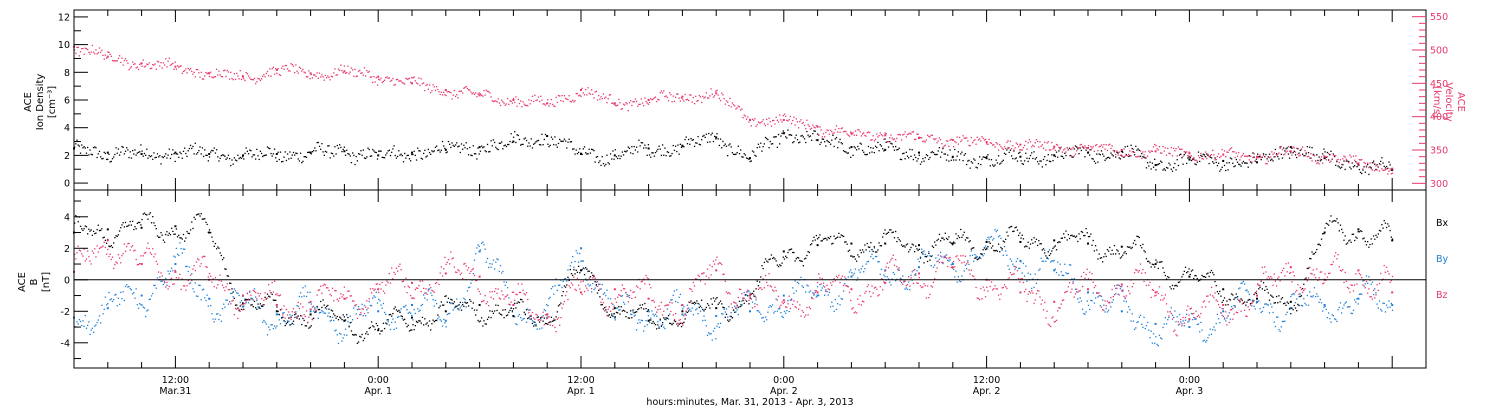 The width and height of the screenshot is (1500, 410). I want to click on date-tick-label: Apr. 3, so click(1190, 391).